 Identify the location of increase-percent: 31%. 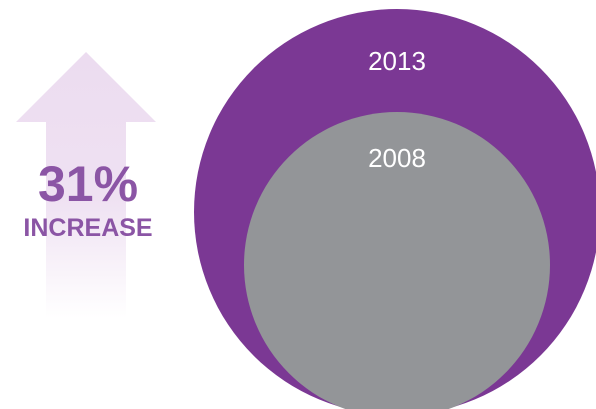
(88, 184).